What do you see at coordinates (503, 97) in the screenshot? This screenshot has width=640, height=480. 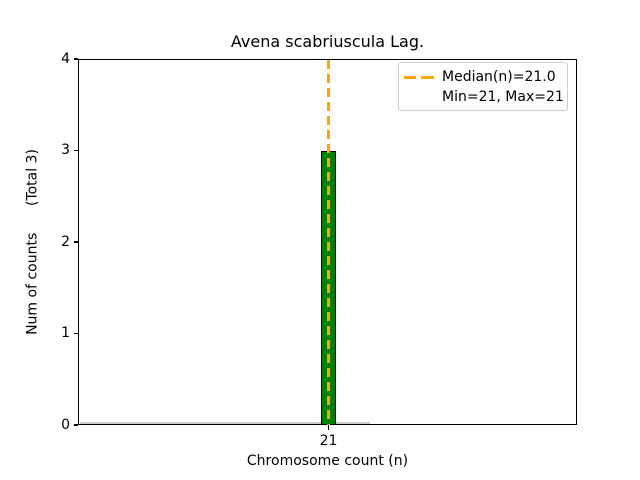 I see `legend-label-minmax: Min=21, Max=21` at bounding box center [503, 97].